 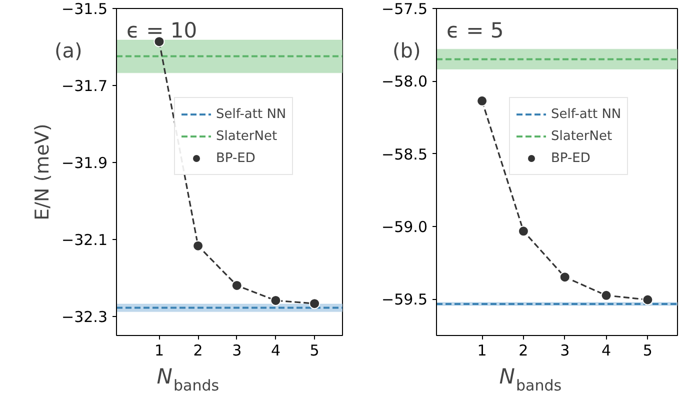 What do you see at coordinates (475, 30) in the screenshot?
I see `annotation: ϵ = 5` at bounding box center [475, 30].